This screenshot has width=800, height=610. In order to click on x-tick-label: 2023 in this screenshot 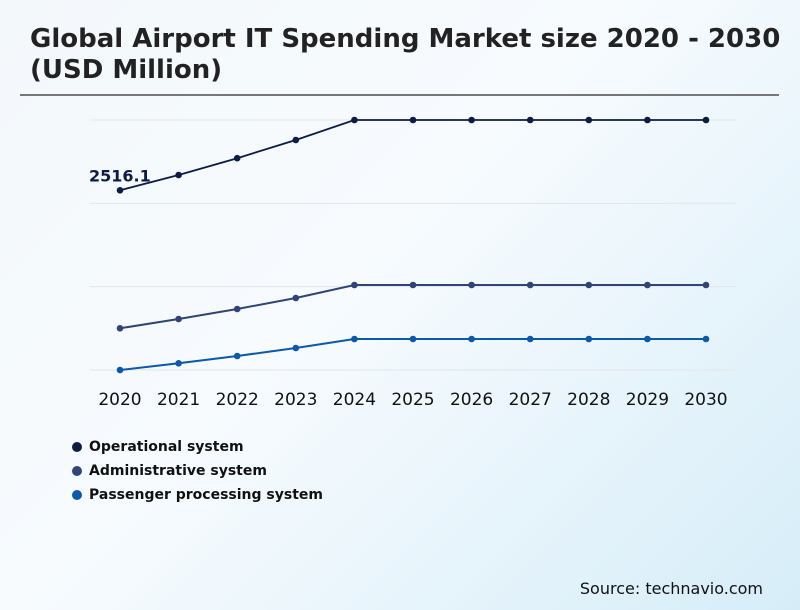, I will do `click(295, 400)`.